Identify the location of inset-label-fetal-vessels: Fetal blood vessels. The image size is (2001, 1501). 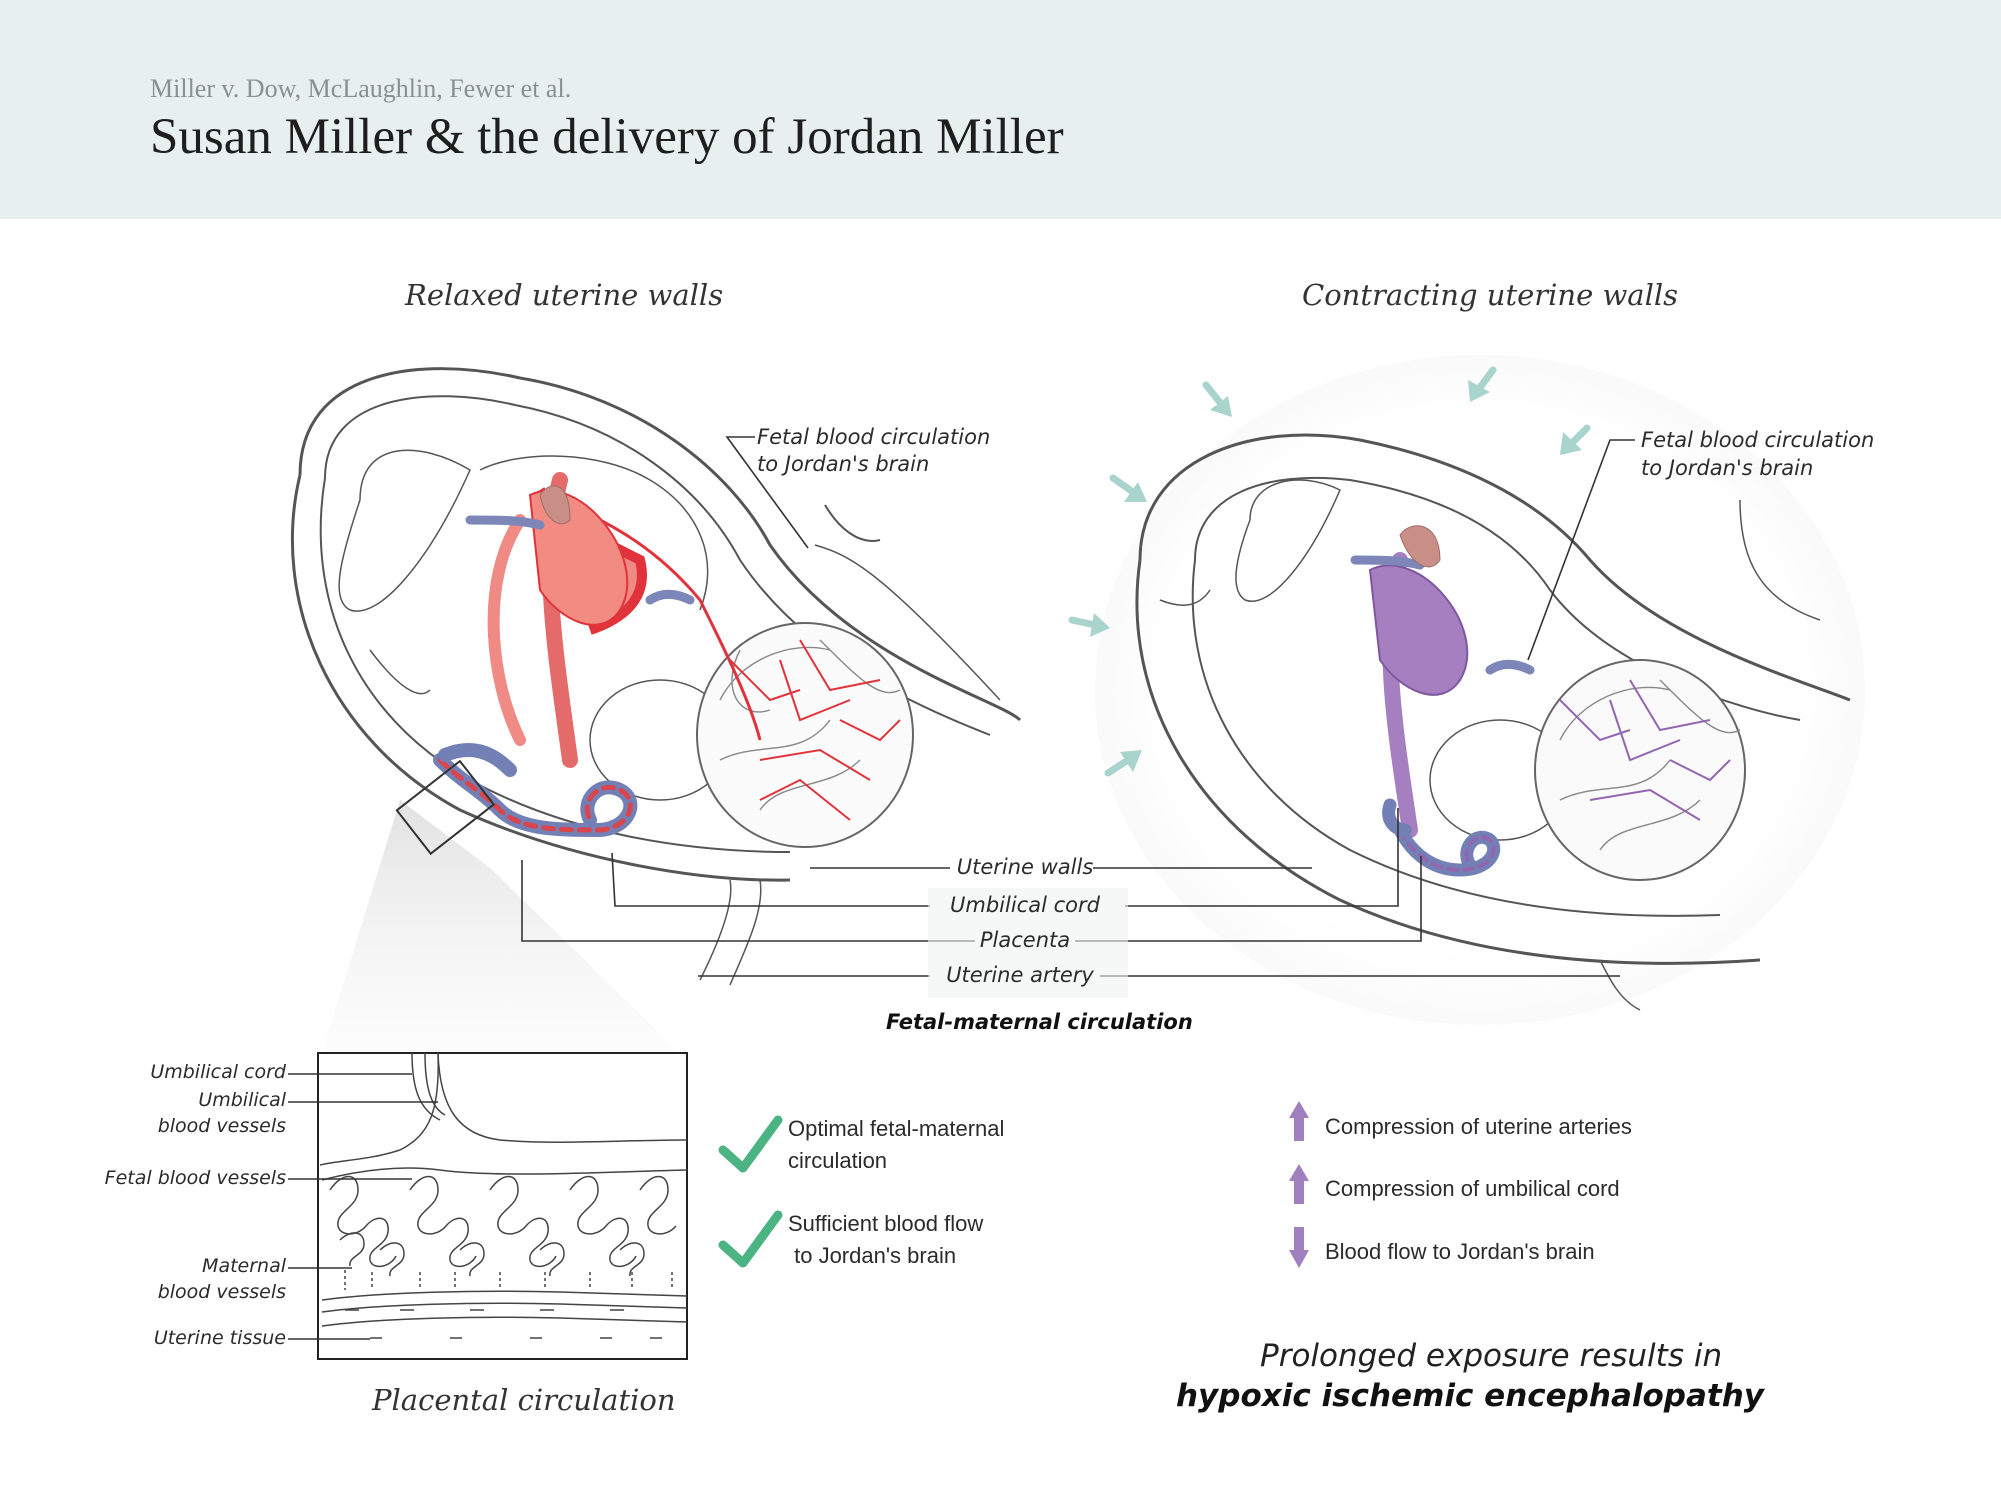
(195, 1178).